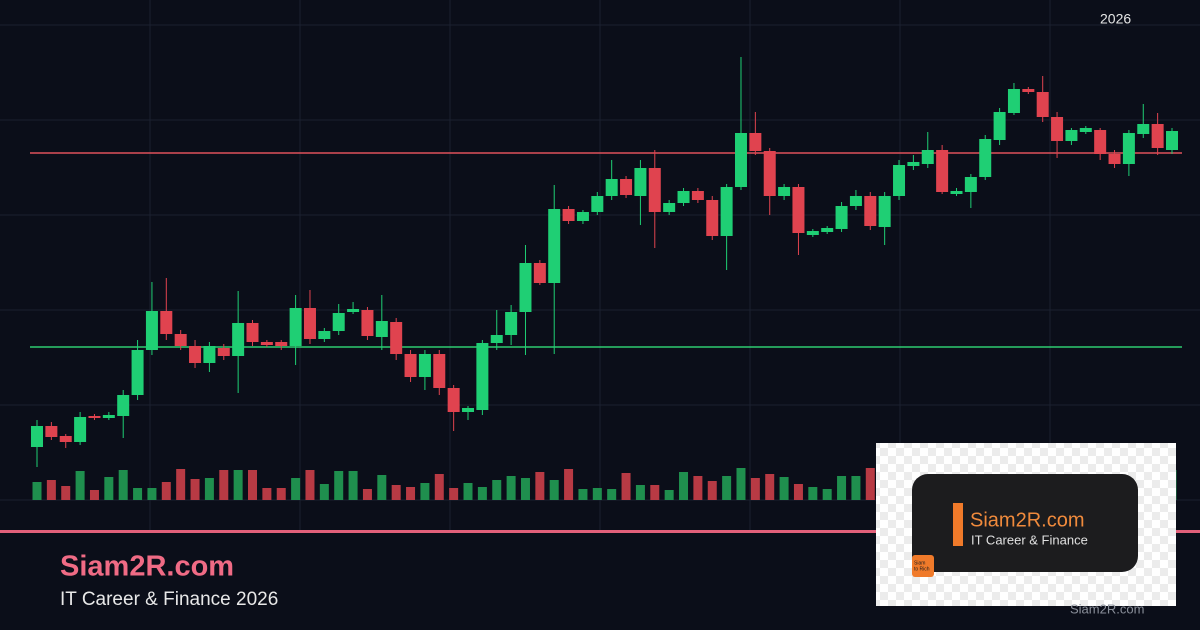 The width and height of the screenshot is (1200, 630). I want to click on logo-subtitle: IT Career & Finance, so click(1029, 539).